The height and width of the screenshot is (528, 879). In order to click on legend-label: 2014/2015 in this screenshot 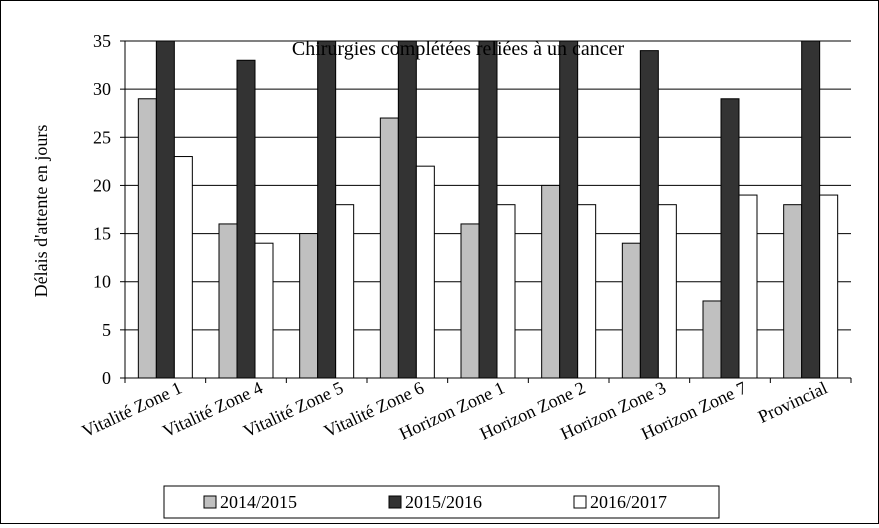, I will do `click(258, 502)`.